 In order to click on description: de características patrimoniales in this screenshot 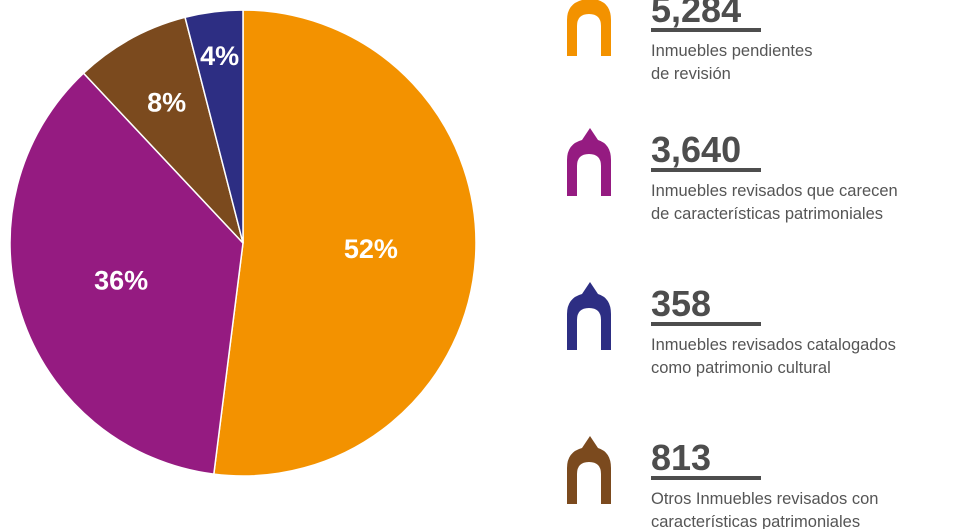, I will do `click(767, 214)`.